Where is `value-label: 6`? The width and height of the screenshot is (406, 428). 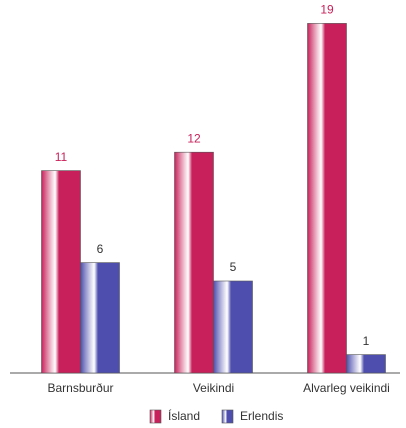 value-label: 6 is located at coordinates (100, 249).